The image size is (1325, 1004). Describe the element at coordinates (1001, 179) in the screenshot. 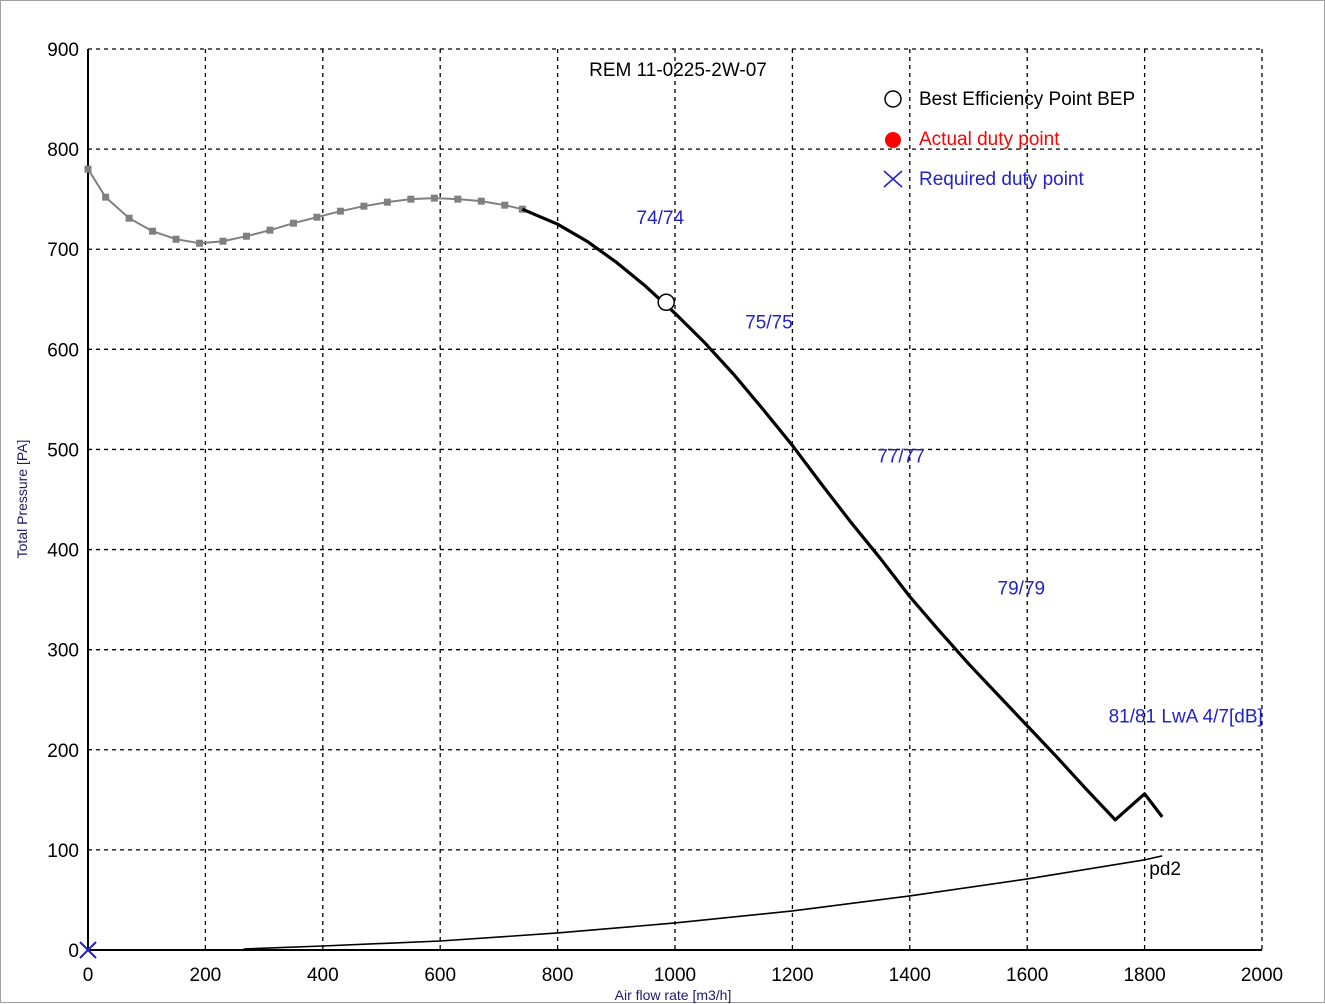

I see `legend-label: Required duty point` at that location.